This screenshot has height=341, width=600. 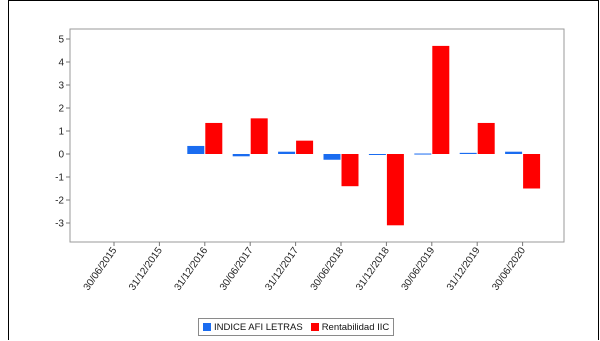 I want to click on y-tick-label: 1, so click(x=61, y=132).